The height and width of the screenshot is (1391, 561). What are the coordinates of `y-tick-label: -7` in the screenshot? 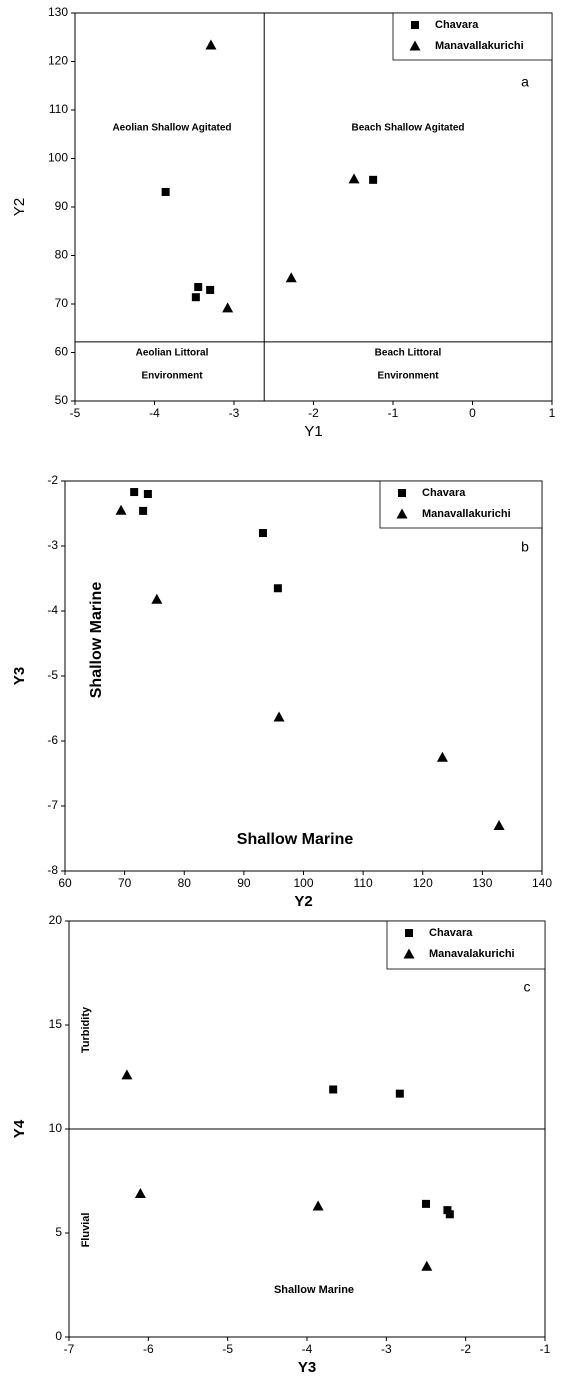 It's located at (52, 805).